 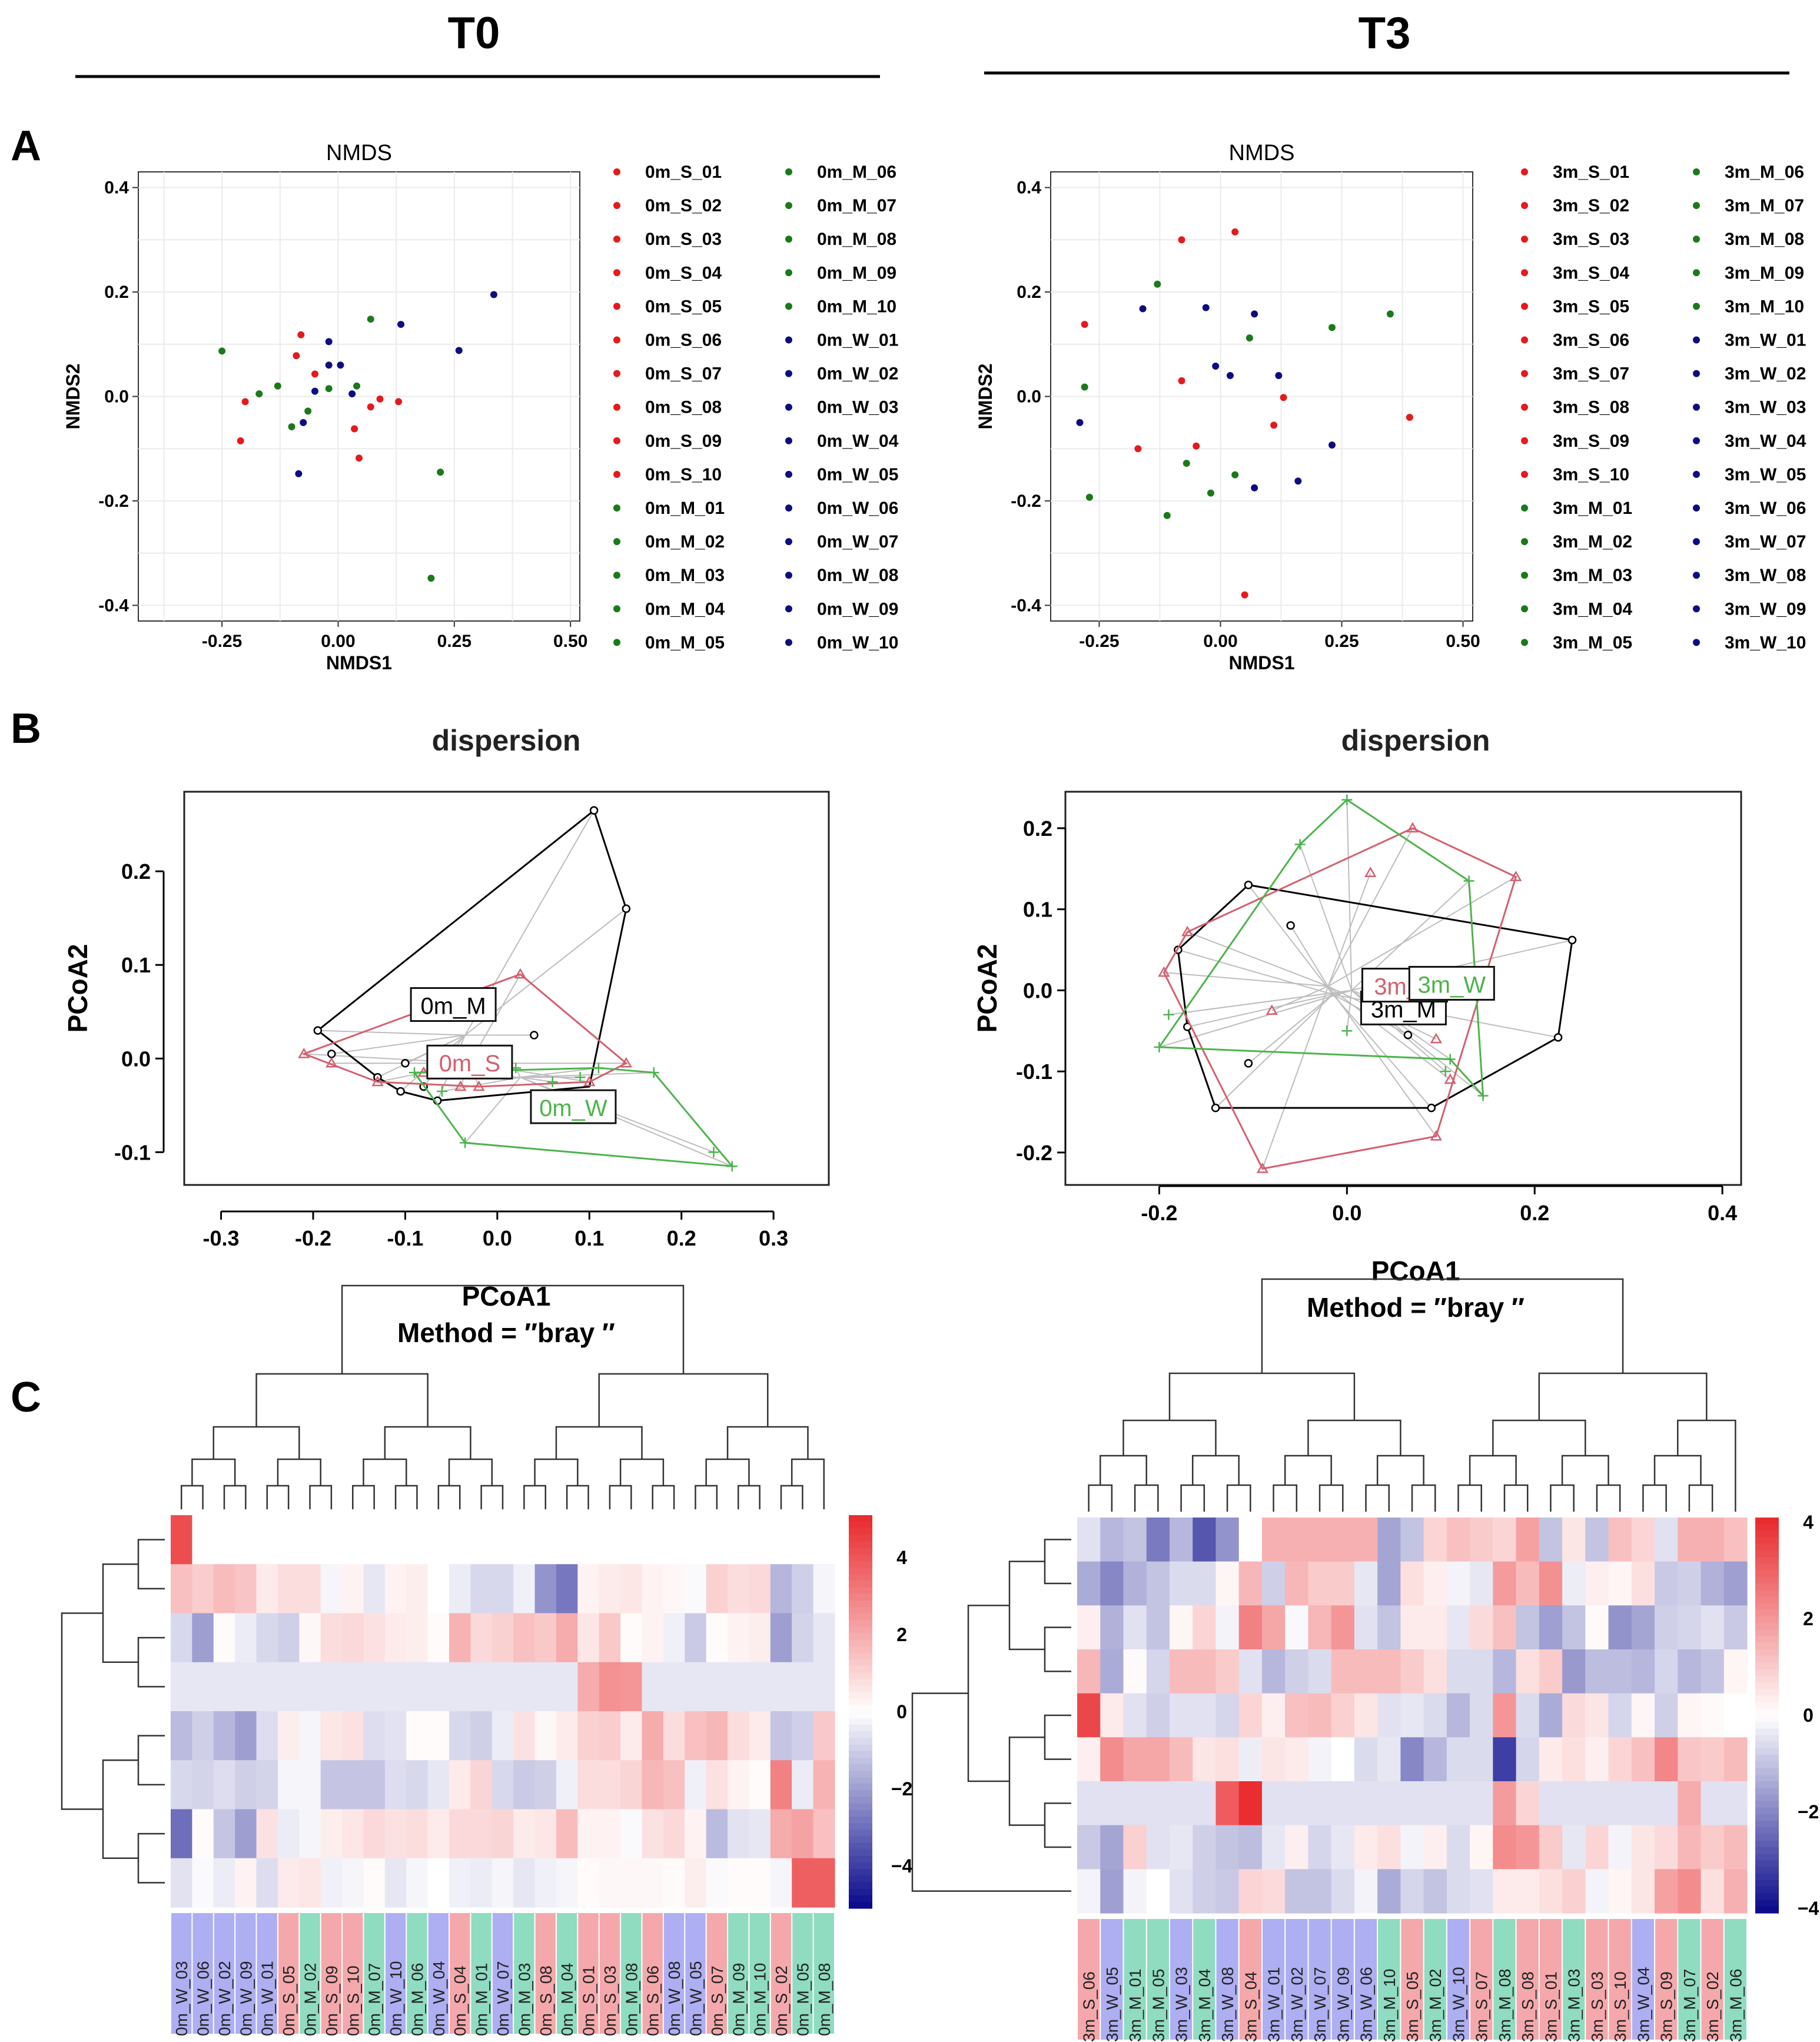 What do you see at coordinates (683, 340) in the screenshot?
I see `legend-label: 0m_S_06` at bounding box center [683, 340].